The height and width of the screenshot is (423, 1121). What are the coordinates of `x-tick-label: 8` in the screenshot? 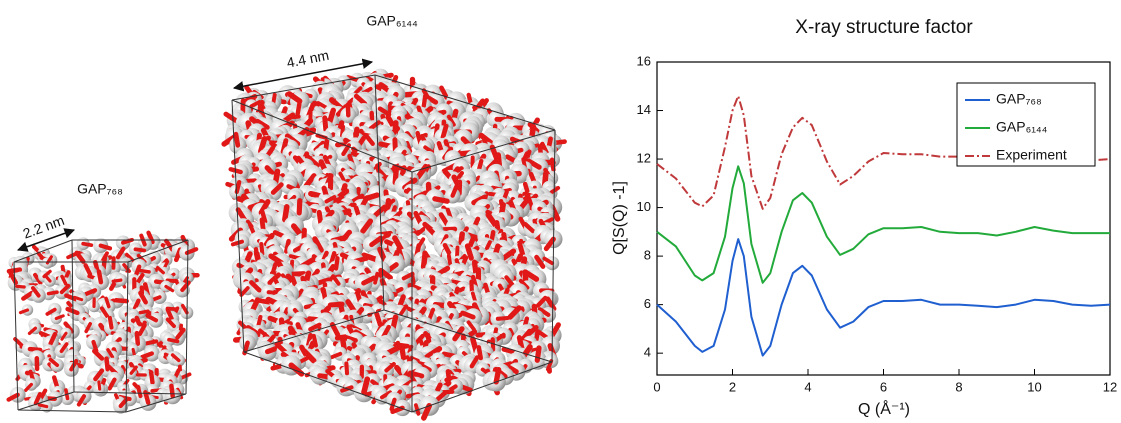 It's located at (958, 386).